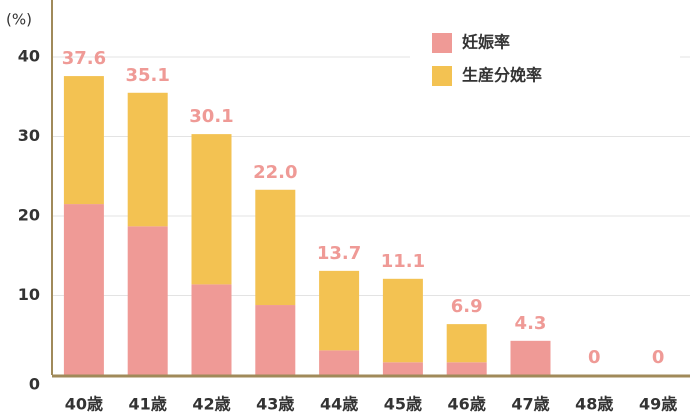  I want to click on total-label: 37.6, so click(84, 58).